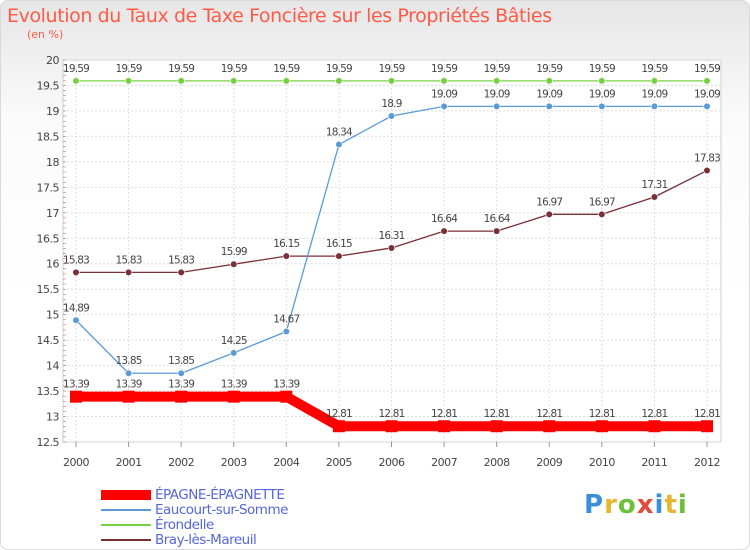 The height and width of the screenshot is (550, 750). I want to click on data-label: 17.83, so click(707, 159).